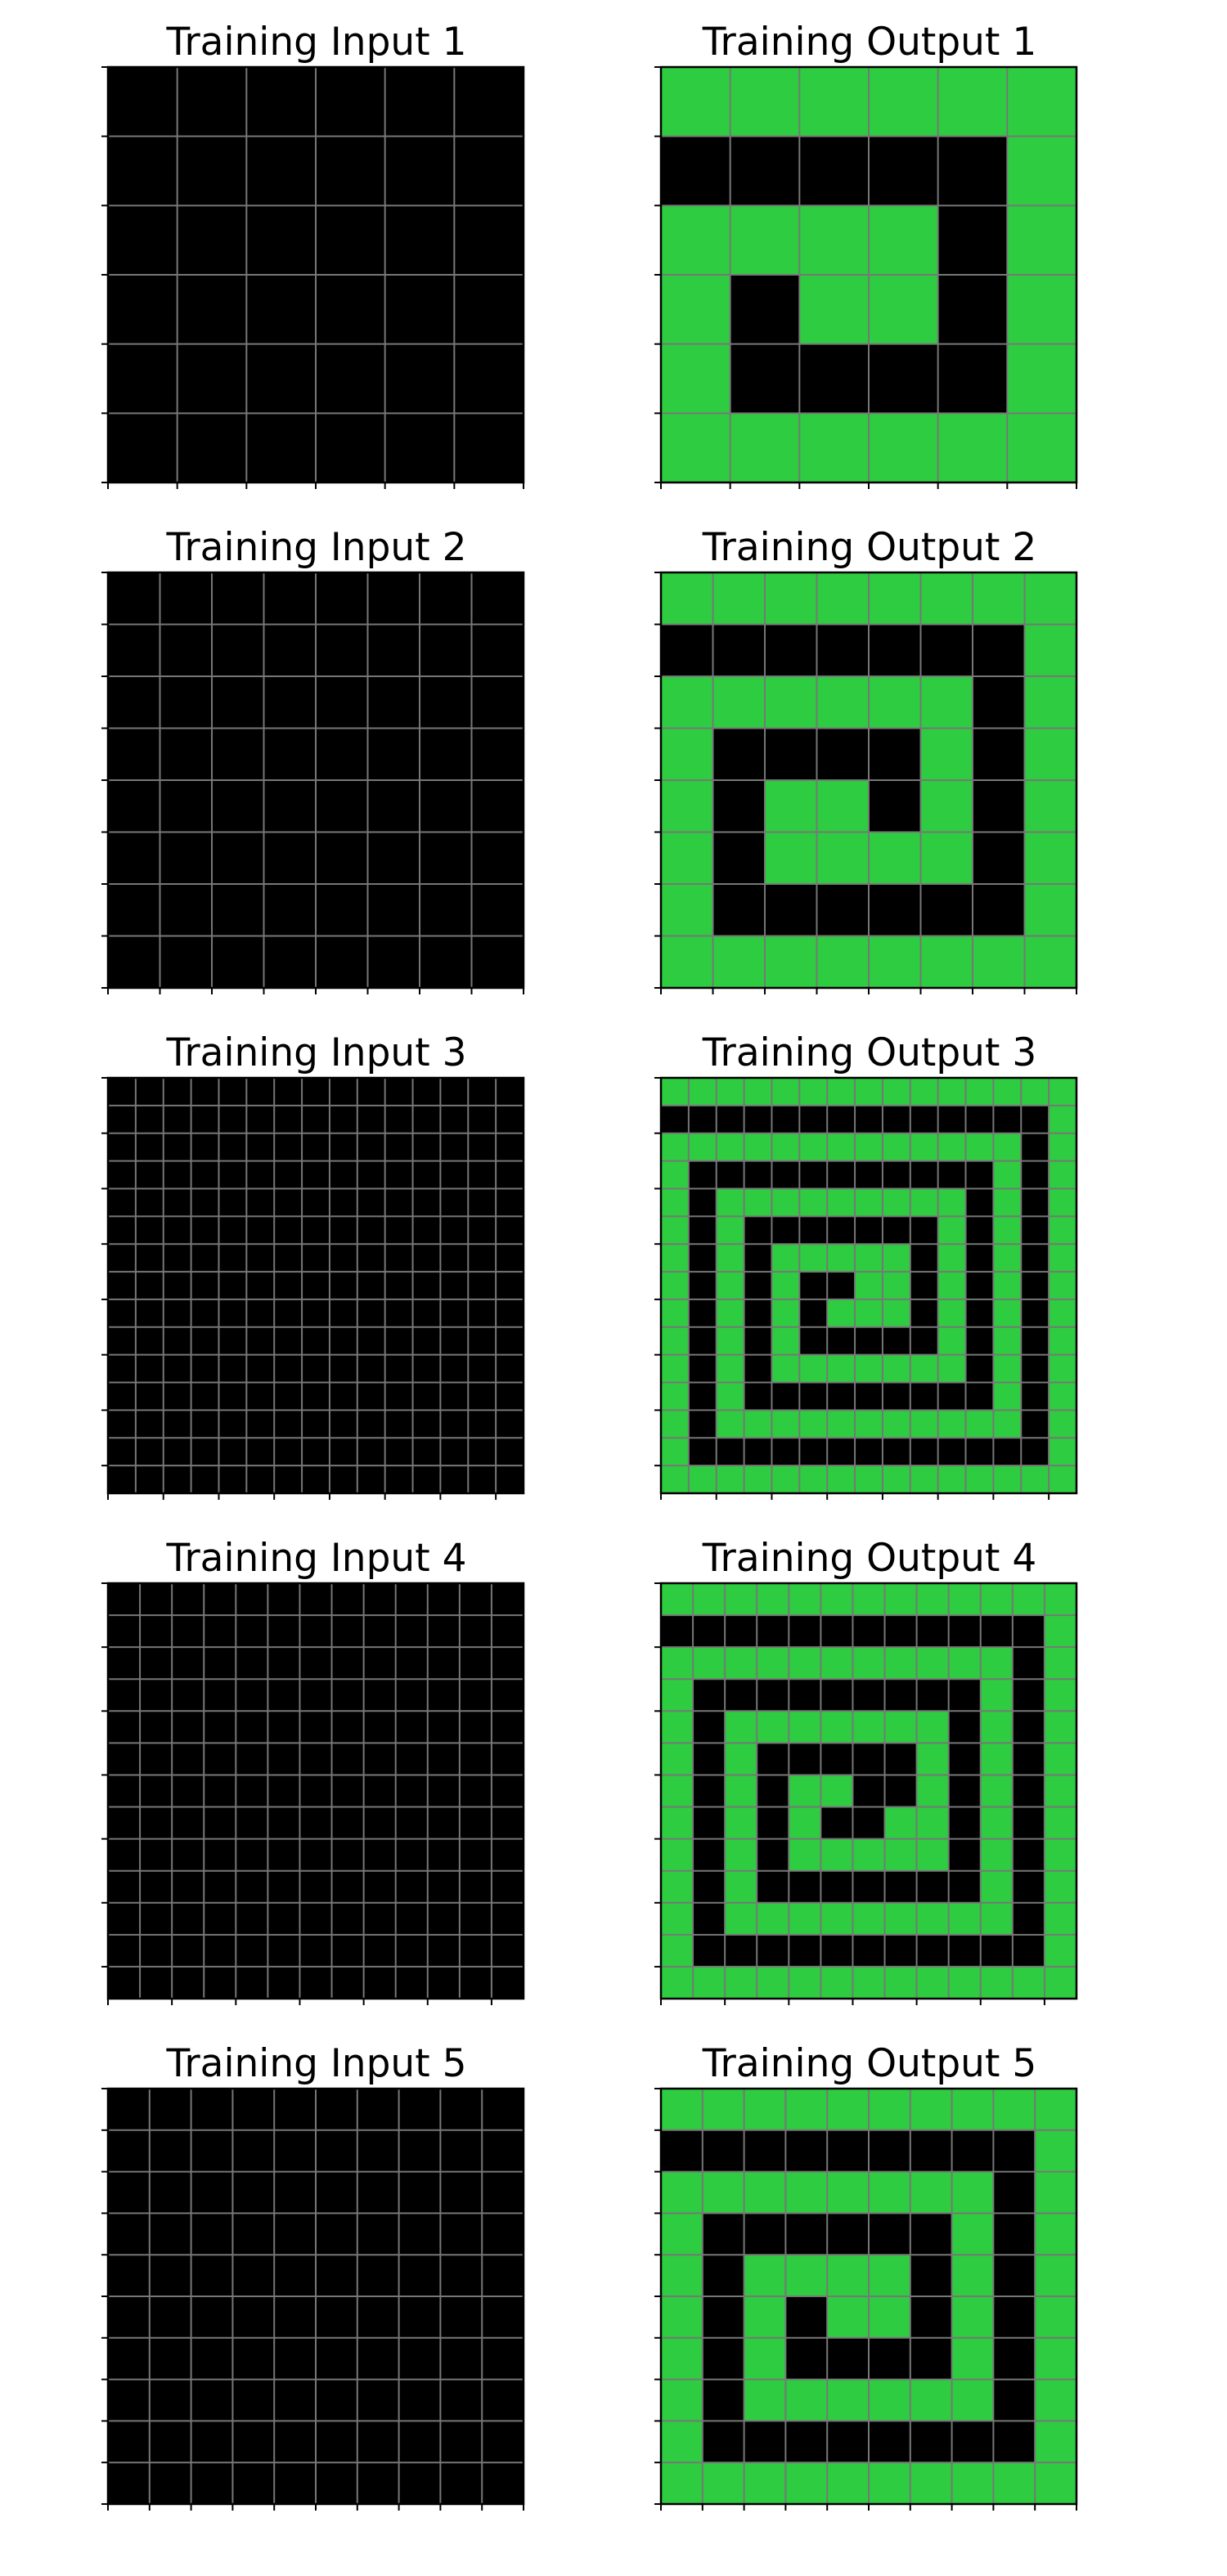 This screenshot has width=1227, height=2576. What do you see at coordinates (316, 42) in the screenshot?
I see `input-title-1: Training Input 1` at bounding box center [316, 42].